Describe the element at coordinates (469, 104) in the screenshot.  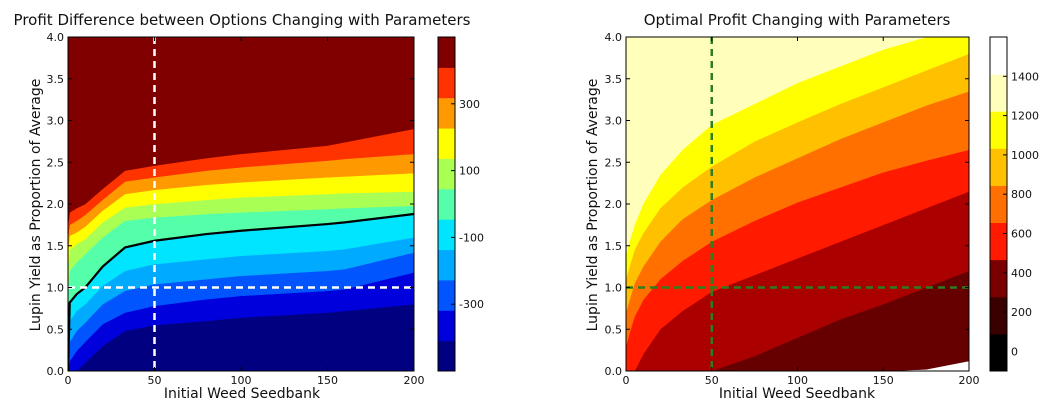
I see `colorbar-tick-label: 300` at that location.